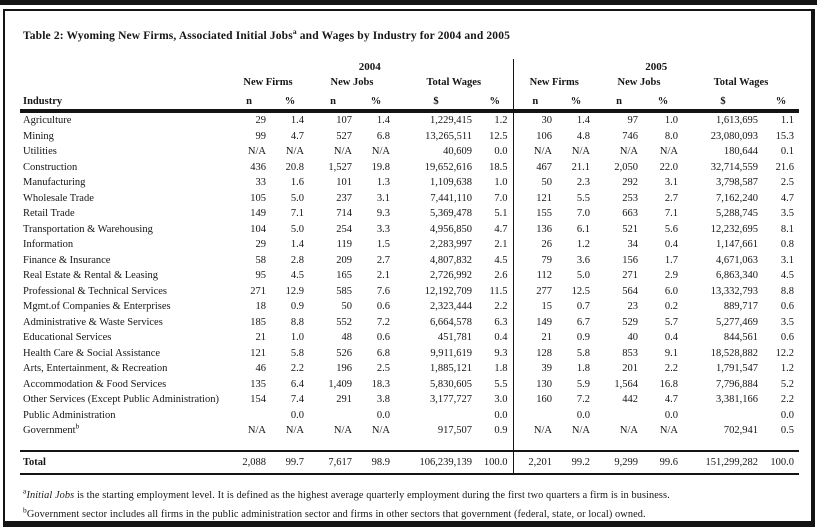  What do you see at coordinates (633, 120) in the screenshot?
I see `value-cell: 97` at bounding box center [633, 120].